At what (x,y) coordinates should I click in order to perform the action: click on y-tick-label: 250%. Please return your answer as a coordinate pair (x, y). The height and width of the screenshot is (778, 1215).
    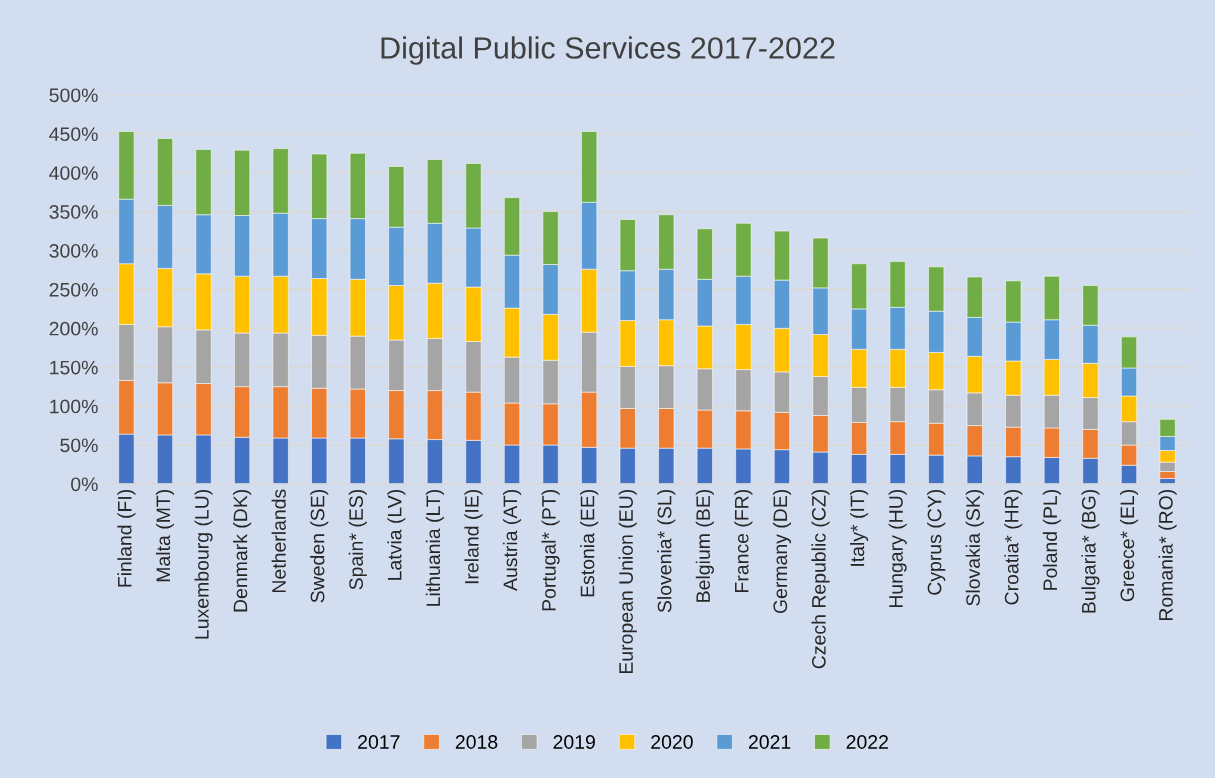
    Looking at the image, I should click on (73, 289).